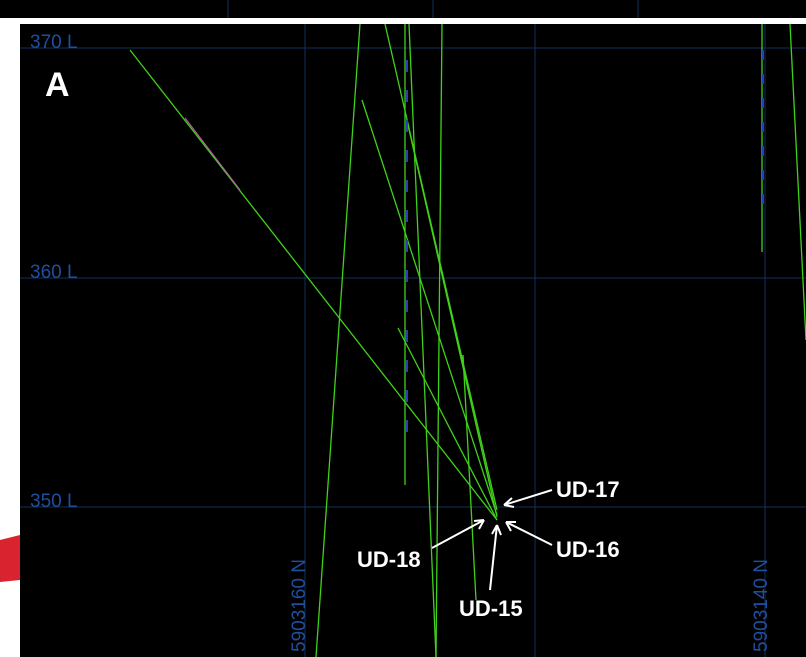 The image size is (806, 657). I want to click on level-label: 360 L, so click(54, 272).